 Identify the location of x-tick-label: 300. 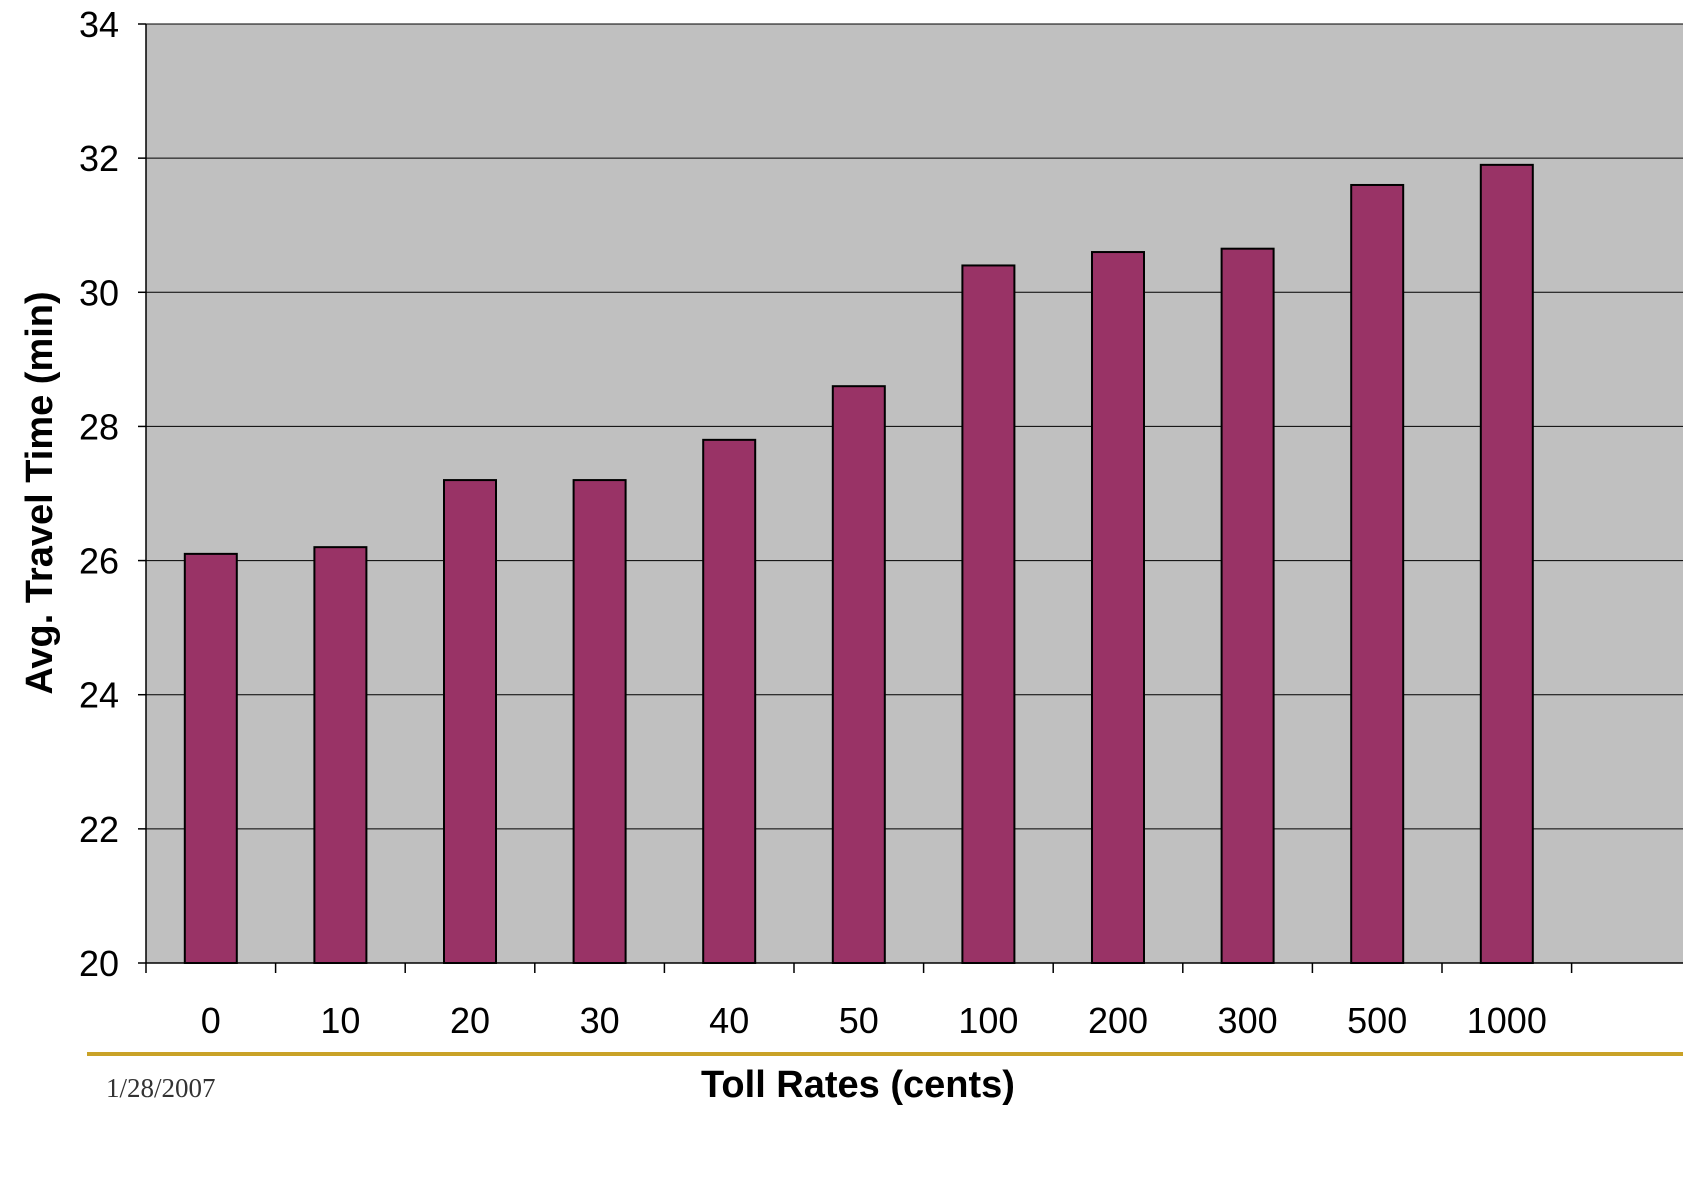
(1248, 1020).